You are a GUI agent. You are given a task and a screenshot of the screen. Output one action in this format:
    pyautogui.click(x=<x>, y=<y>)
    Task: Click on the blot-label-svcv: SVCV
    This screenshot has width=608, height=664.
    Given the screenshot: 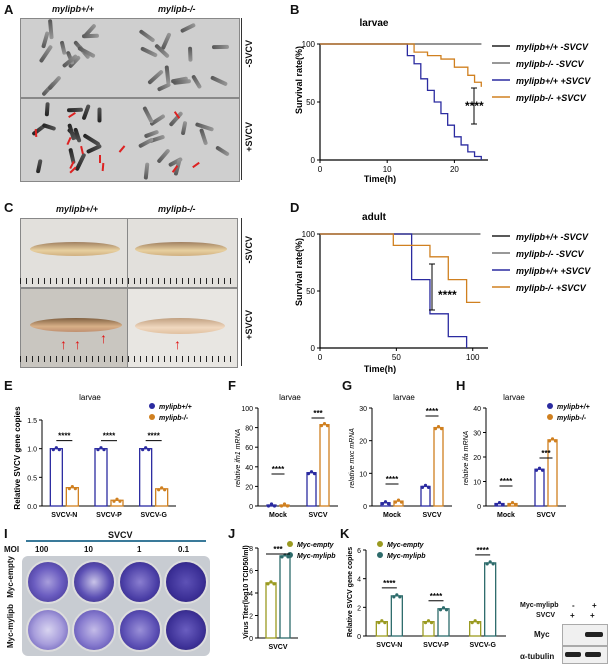 What is the action you would take?
    pyautogui.click(x=546, y=615)
    